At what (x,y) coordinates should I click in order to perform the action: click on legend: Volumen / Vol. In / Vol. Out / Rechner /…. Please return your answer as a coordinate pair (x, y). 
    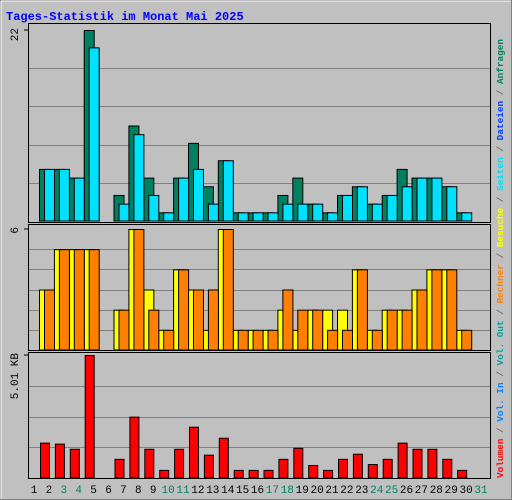
    Looking at the image, I should click on (500, 258).